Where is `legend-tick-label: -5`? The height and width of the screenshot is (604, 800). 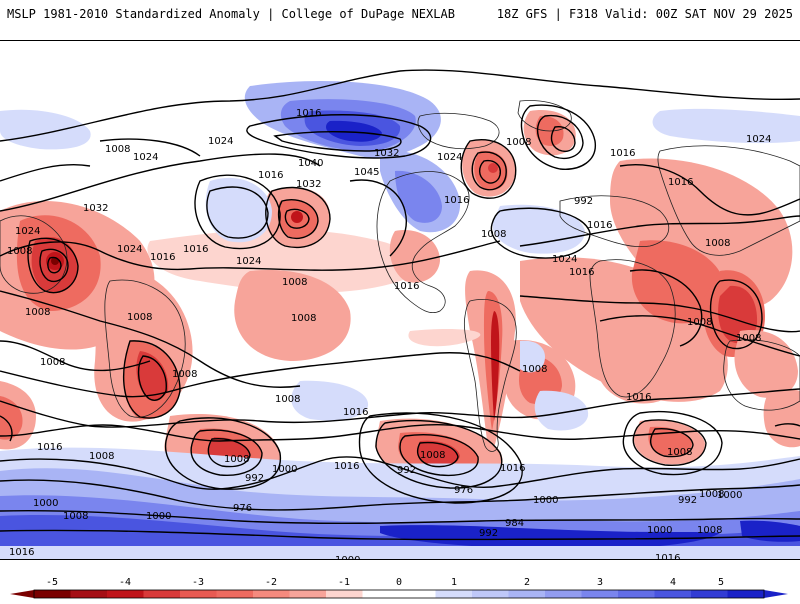
legend-tick-label: -5 is located at coordinates (52, 582).